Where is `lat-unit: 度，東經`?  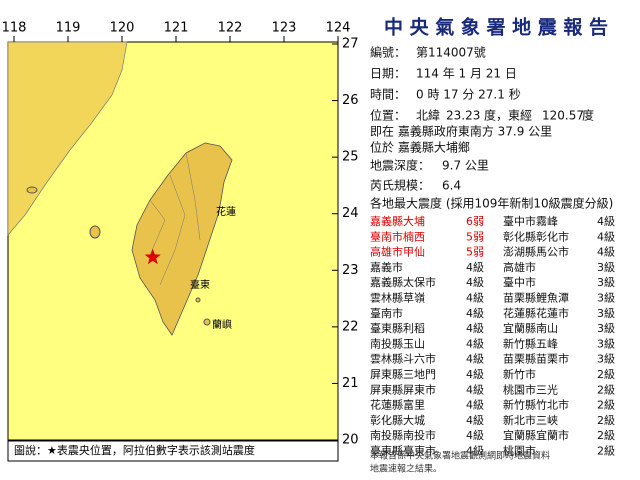 lat-unit: 度，東經 is located at coordinates (508, 115).